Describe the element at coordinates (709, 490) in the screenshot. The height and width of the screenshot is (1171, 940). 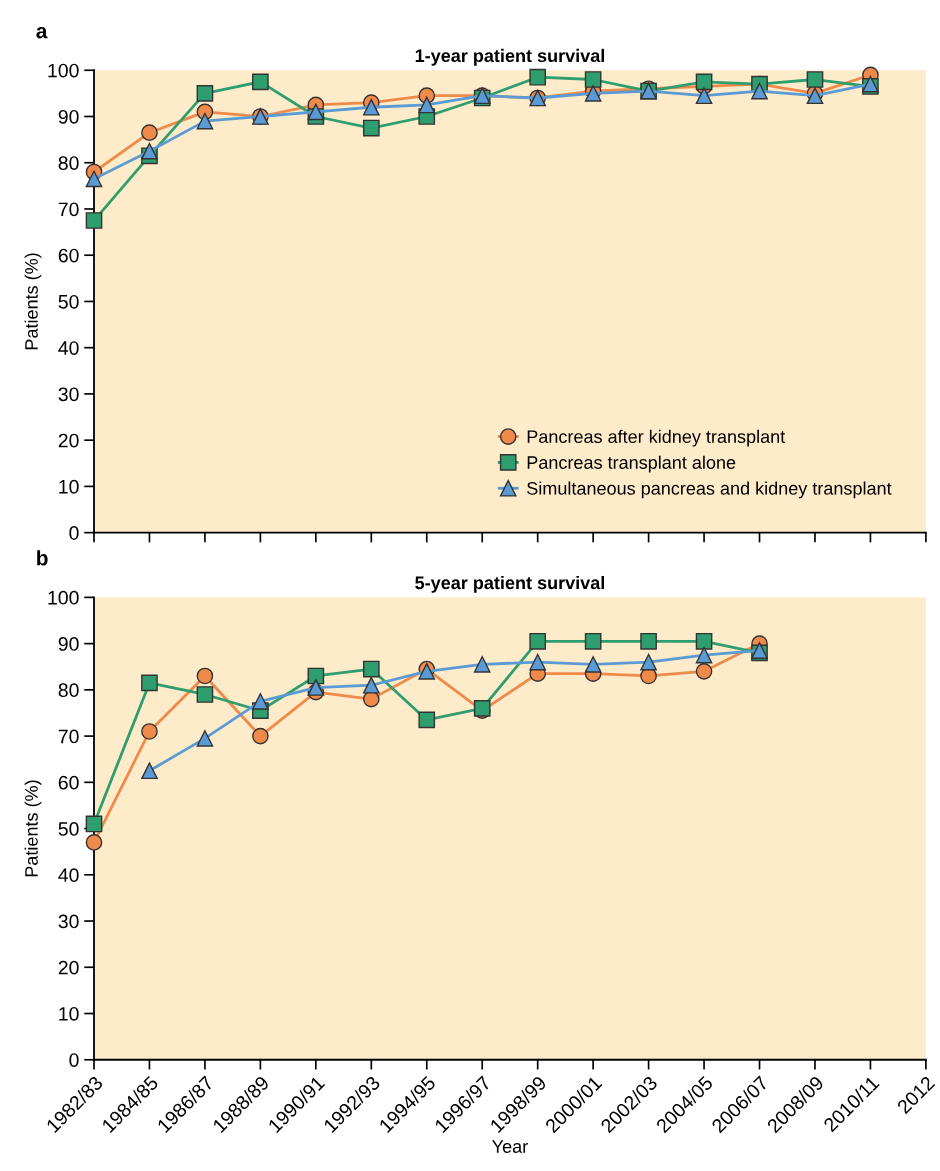
I see `legend-label: Simultaneous pancreas and kidney transplant` at that location.